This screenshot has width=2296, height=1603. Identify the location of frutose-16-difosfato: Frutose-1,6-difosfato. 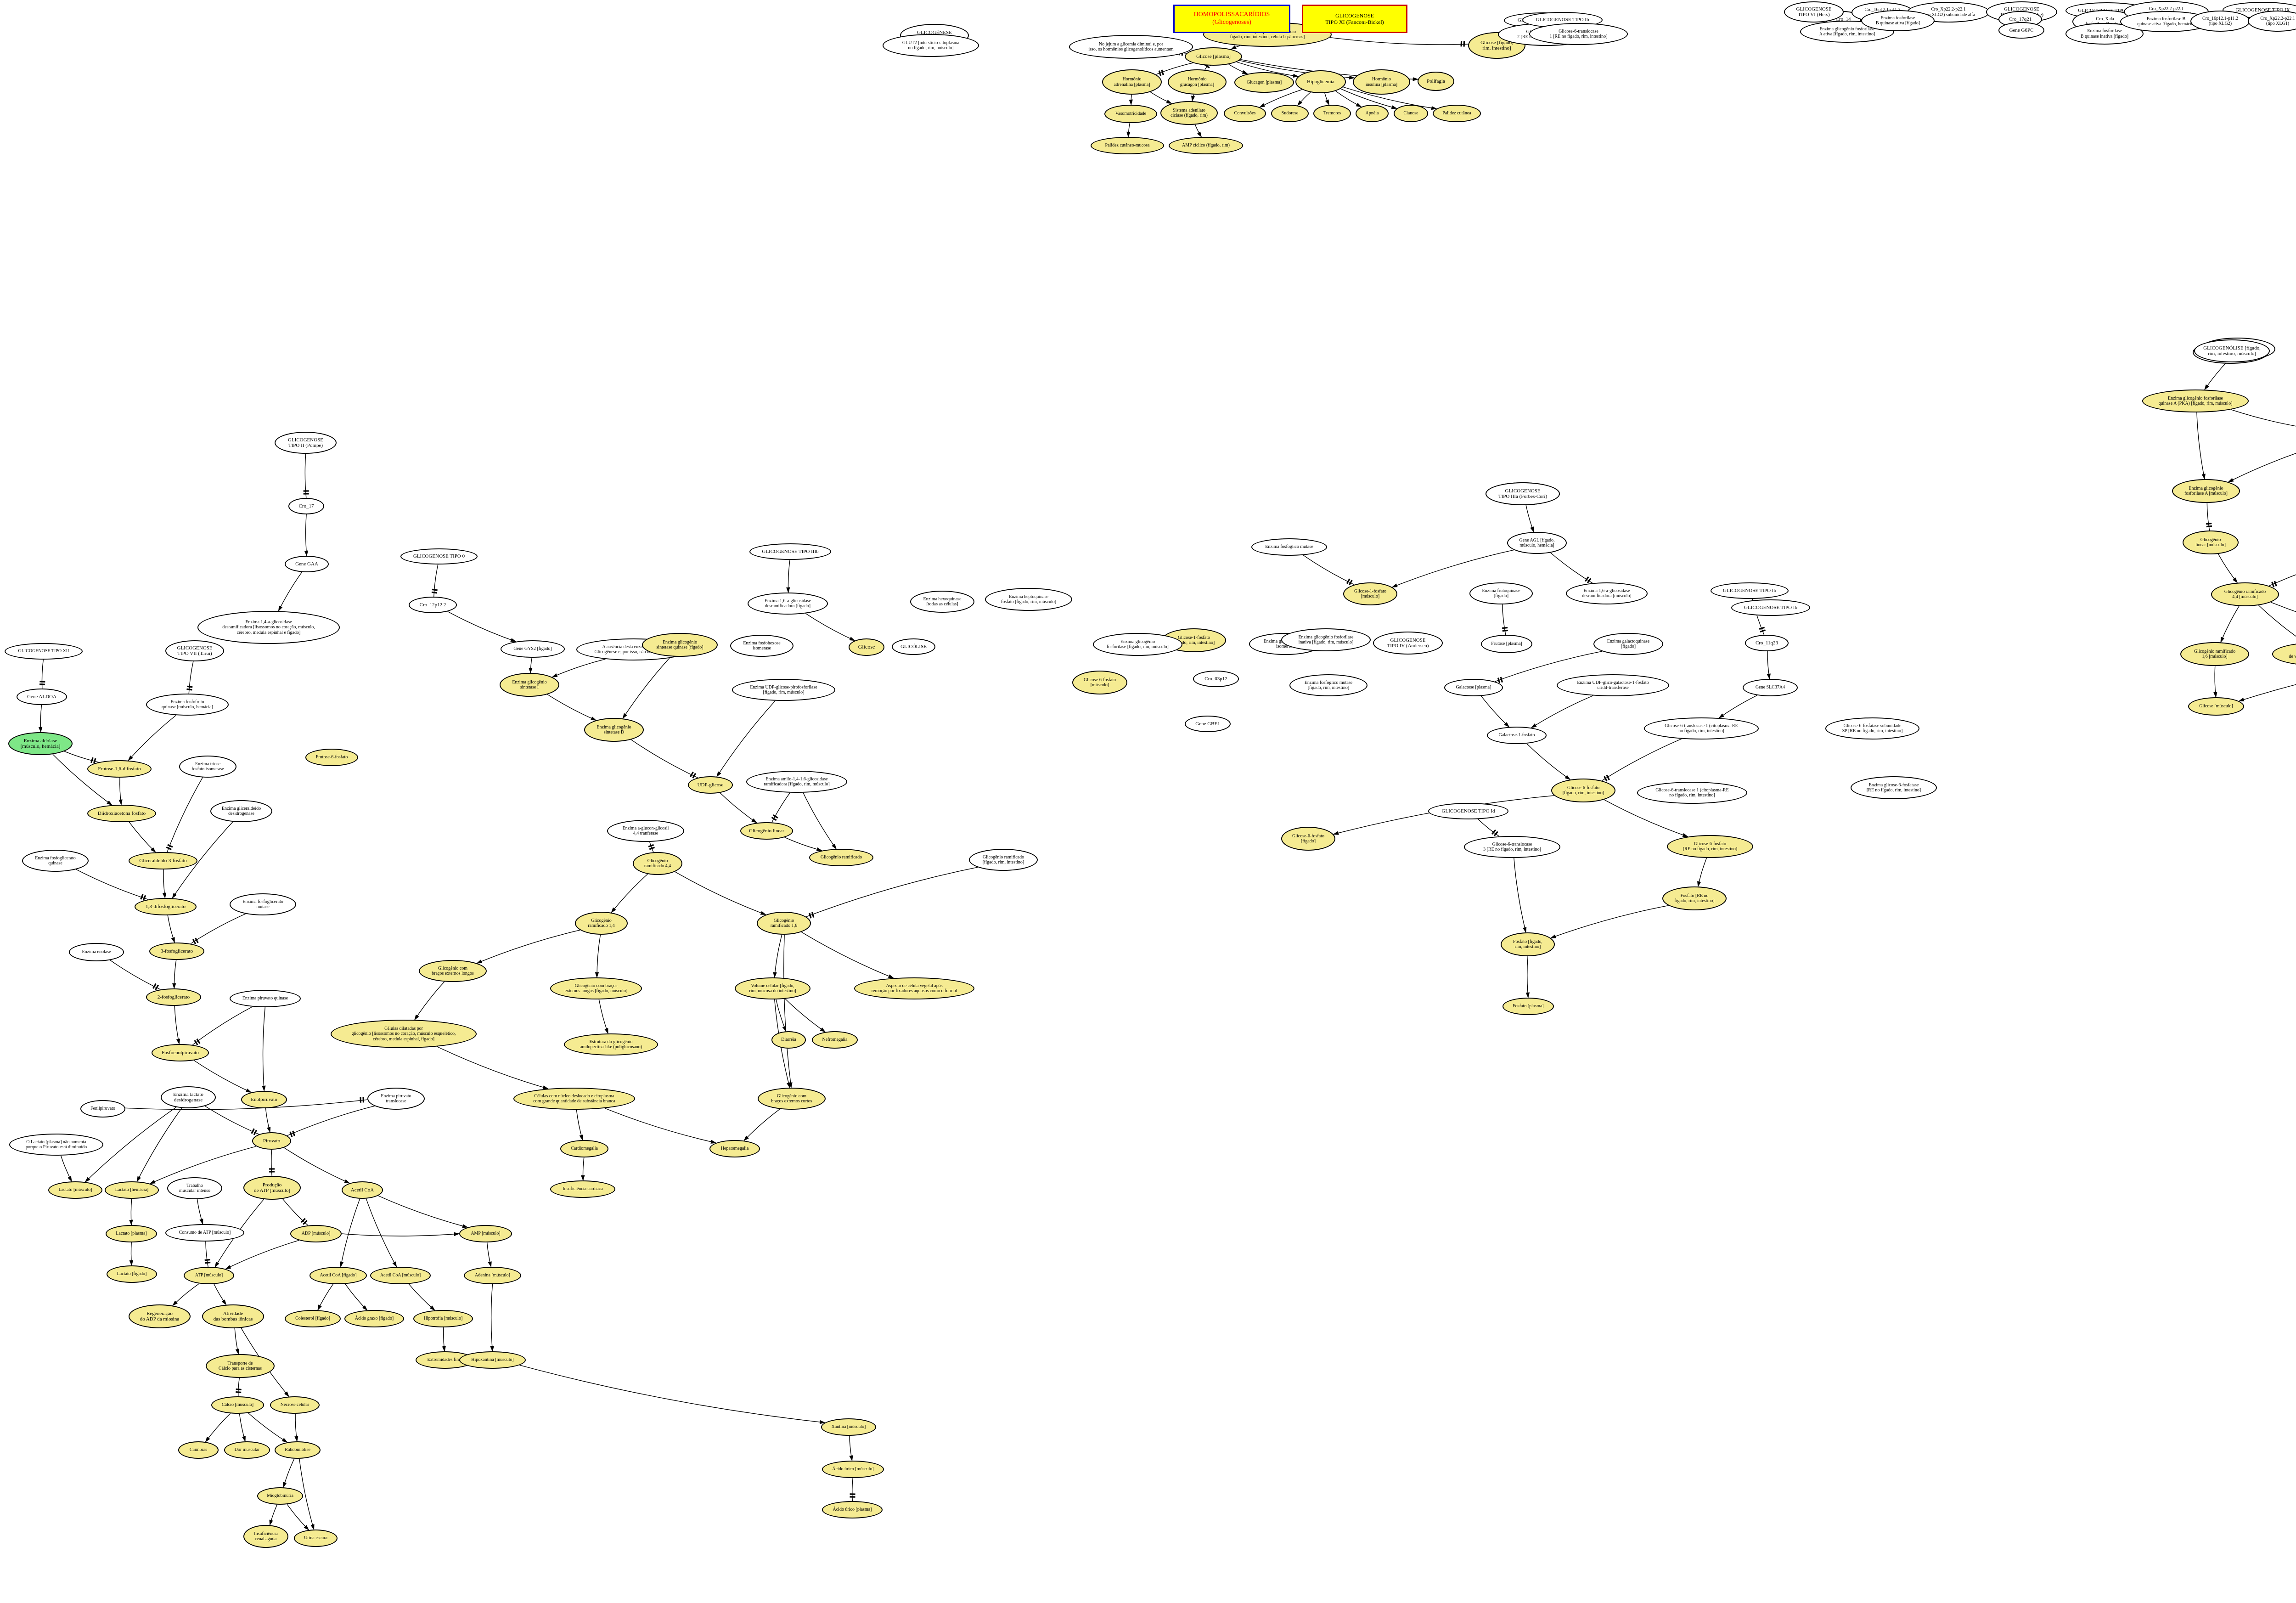
(120, 769).